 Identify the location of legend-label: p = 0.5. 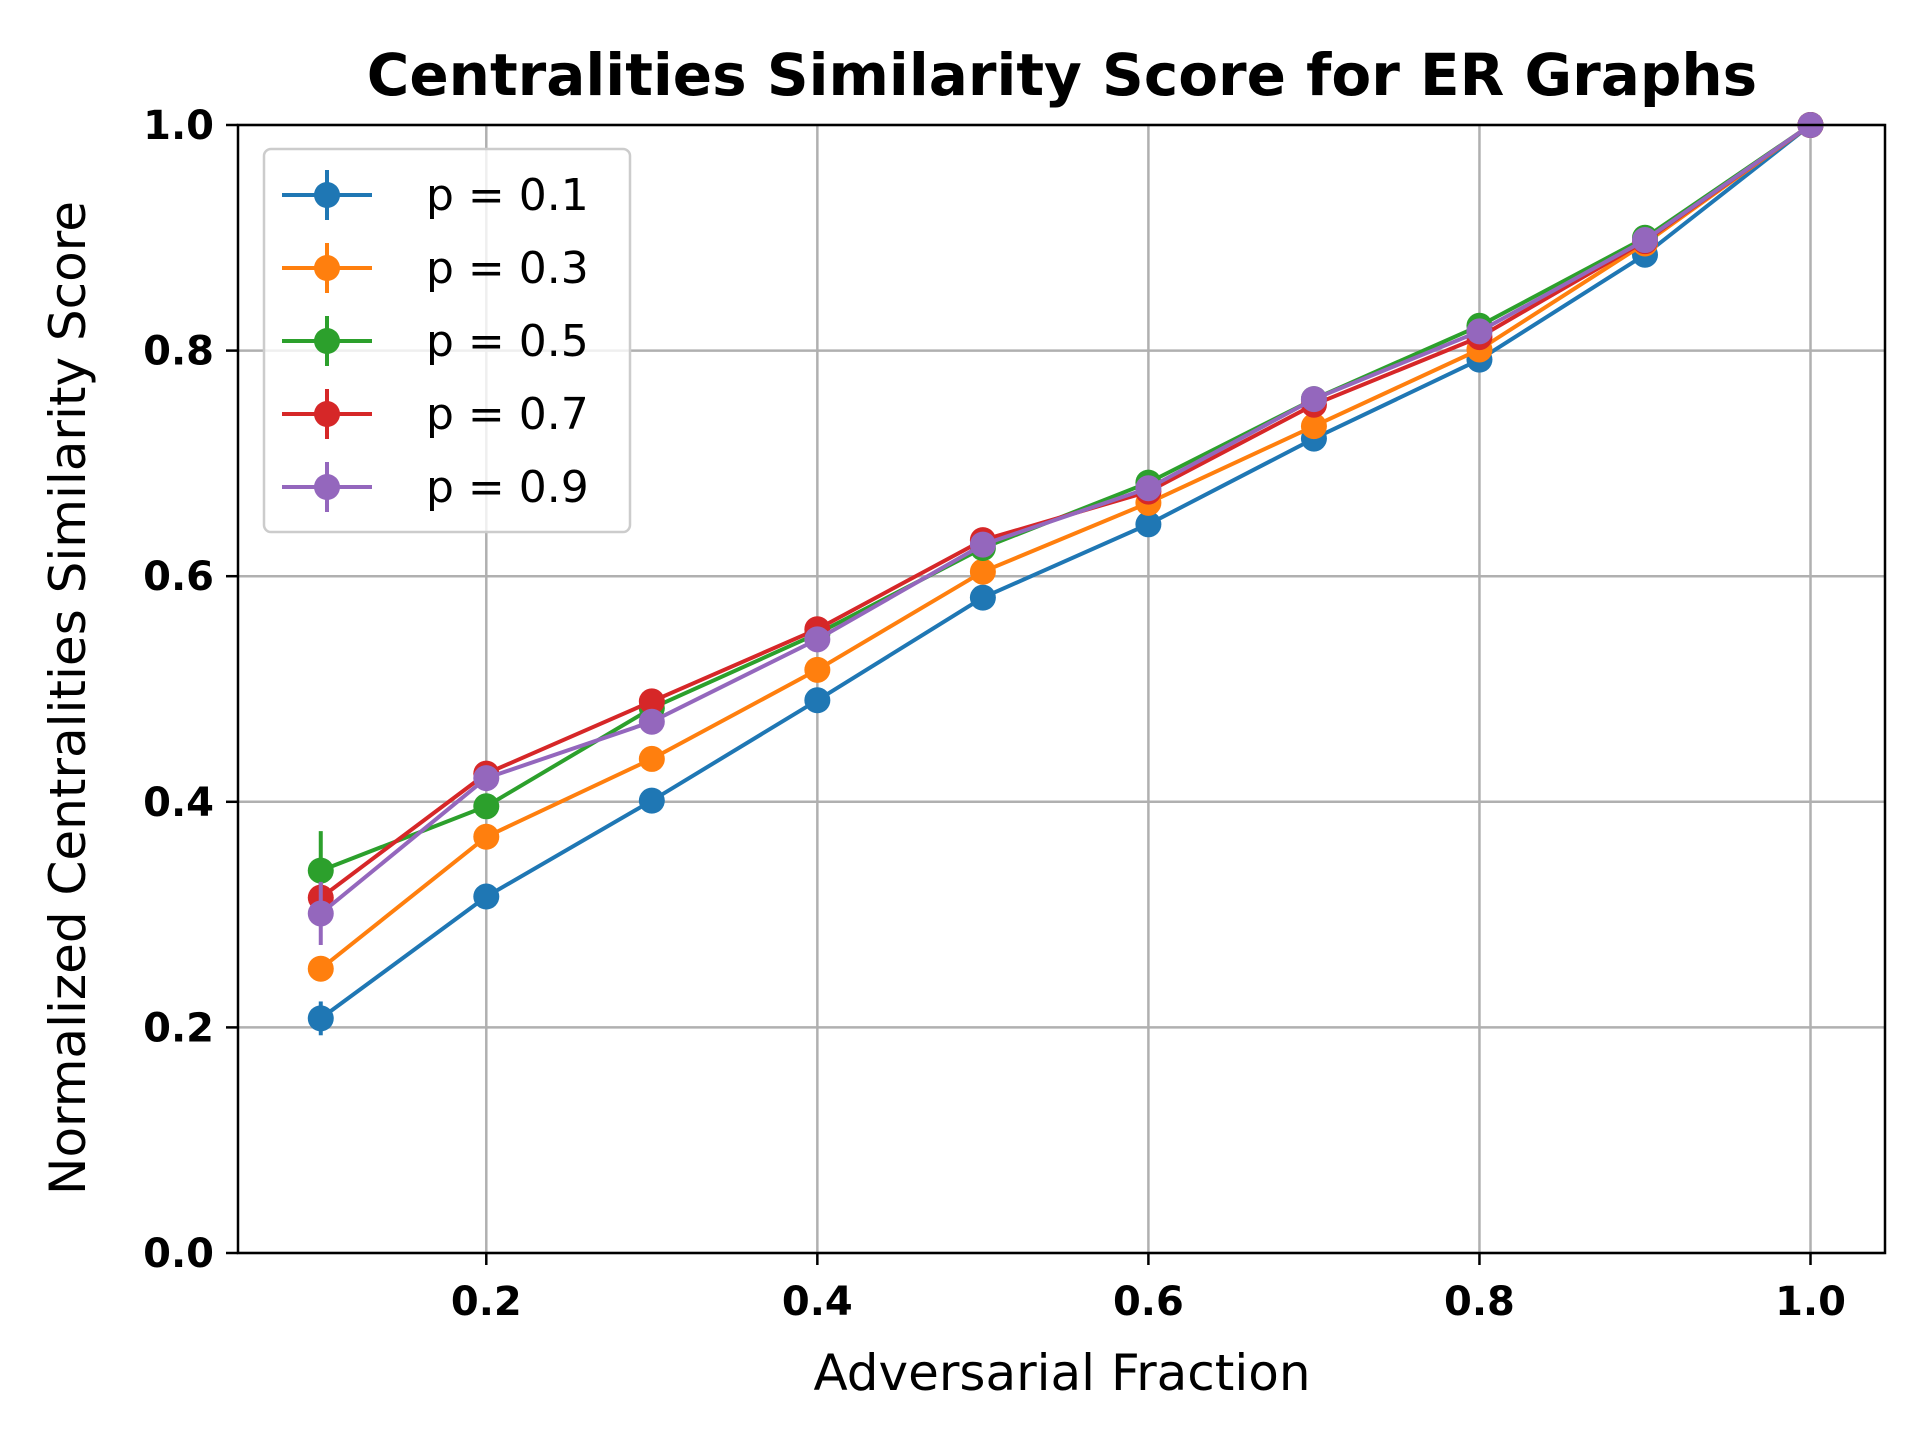
(507, 341).